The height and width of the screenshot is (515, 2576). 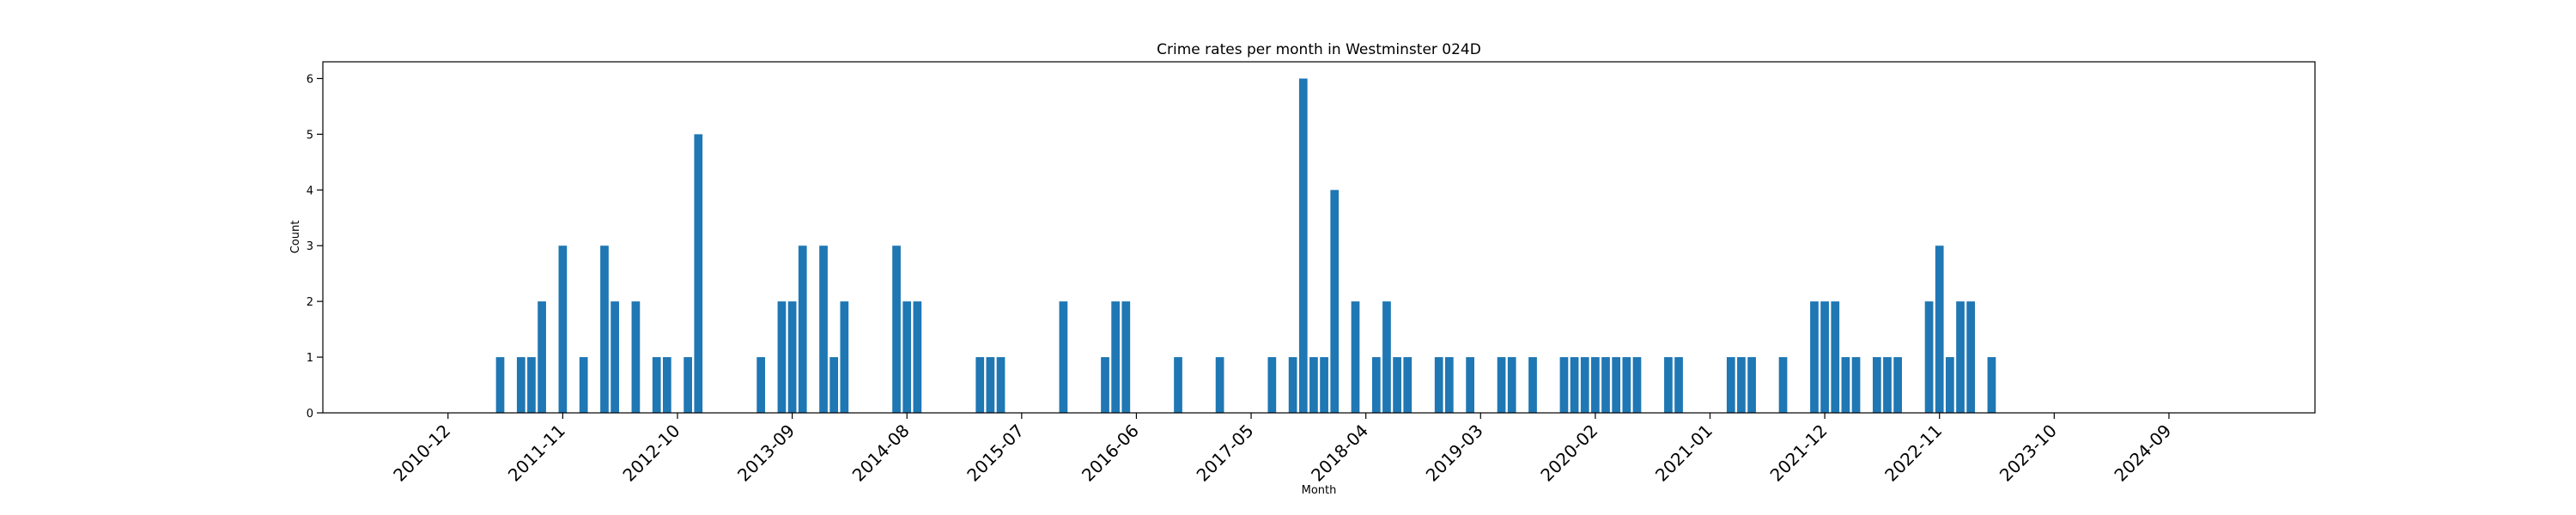 What do you see at coordinates (310, 414) in the screenshot?
I see `y-tick-label: 0` at bounding box center [310, 414].